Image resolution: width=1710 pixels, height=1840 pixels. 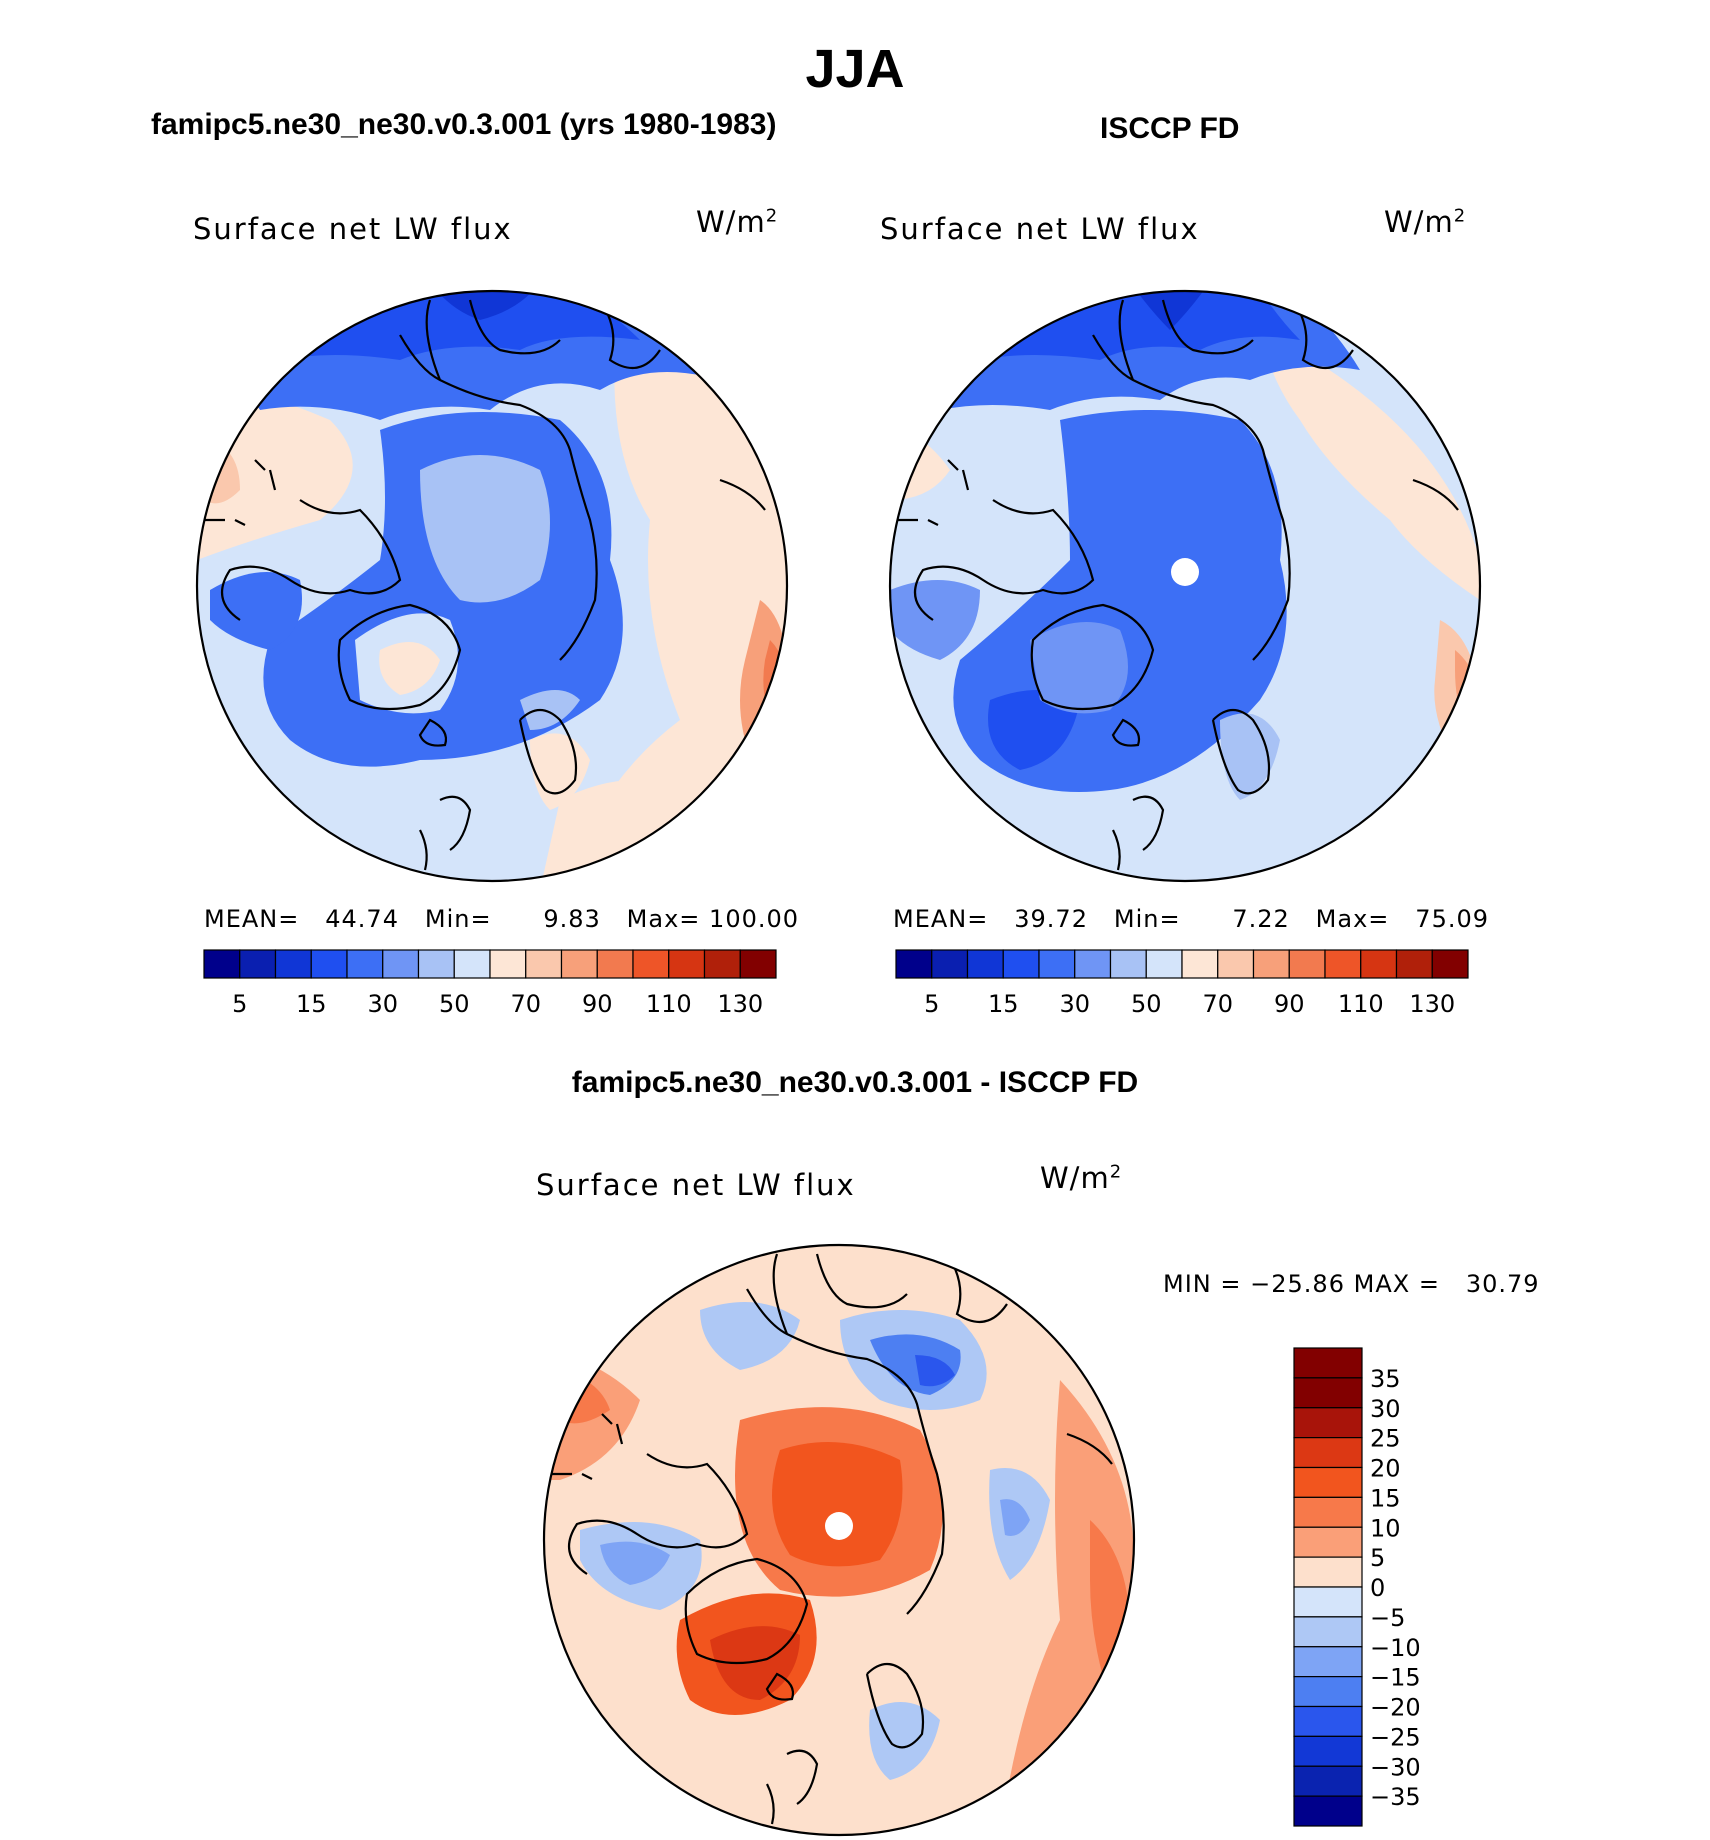 What do you see at coordinates (1395, 1708) in the screenshot?
I see `colorbar-tick-label: −20` at bounding box center [1395, 1708].